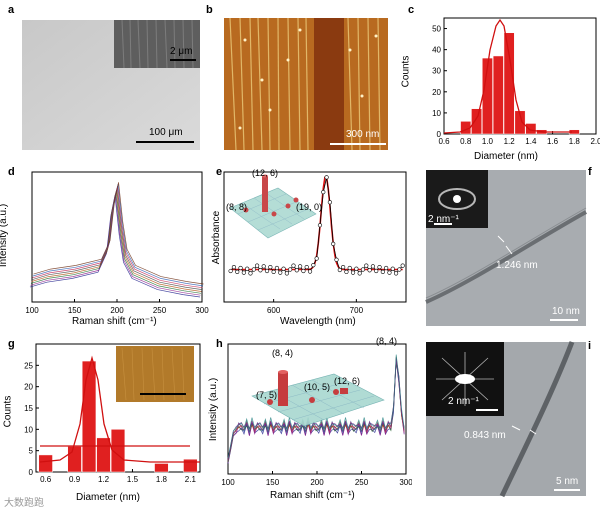  Describe the element at coordinates (439, 134) in the screenshot. I see `y-tick-label-c: 0` at that location.